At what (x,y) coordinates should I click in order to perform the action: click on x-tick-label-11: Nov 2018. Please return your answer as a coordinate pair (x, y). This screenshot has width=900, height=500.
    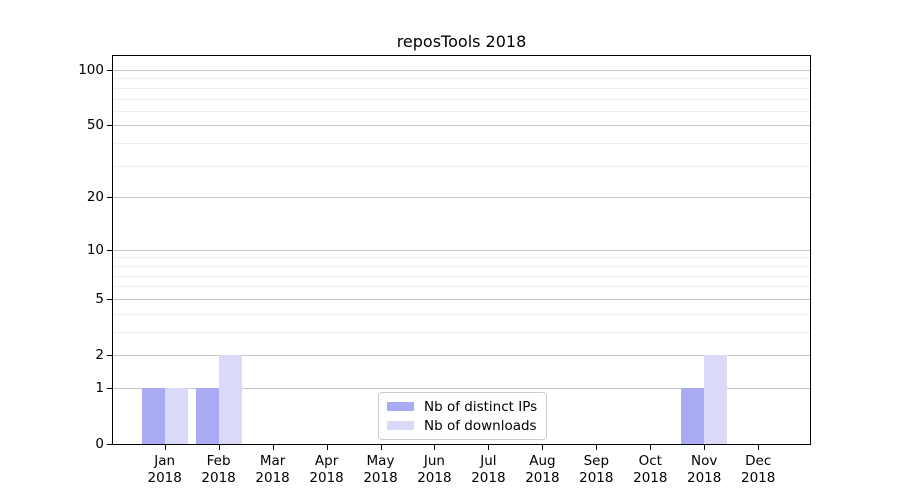
    Looking at the image, I should click on (704, 469).